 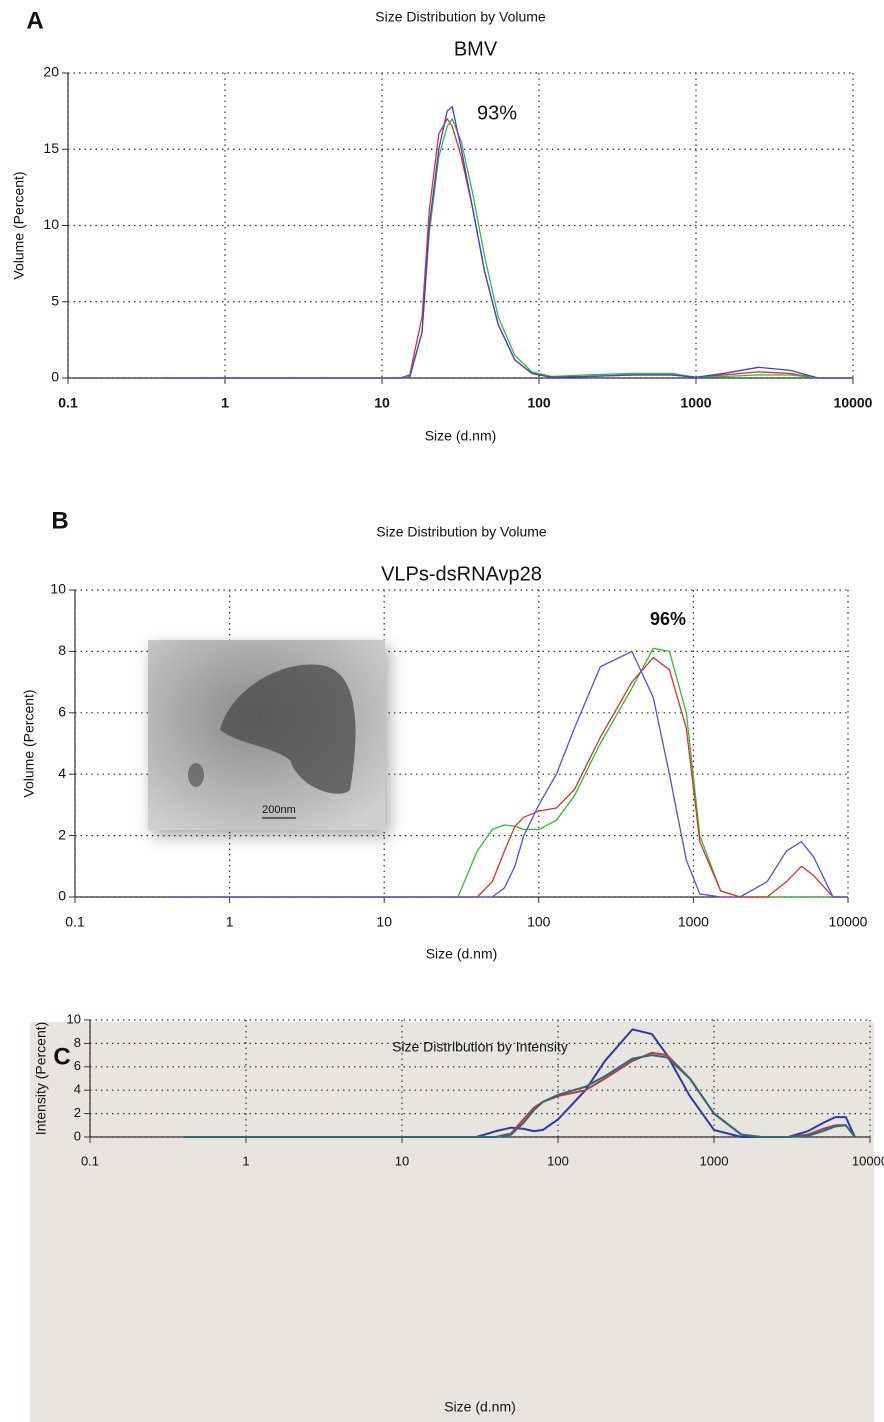 What do you see at coordinates (497, 113) in the screenshot?
I see `annotation: 93%` at bounding box center [497, 113].